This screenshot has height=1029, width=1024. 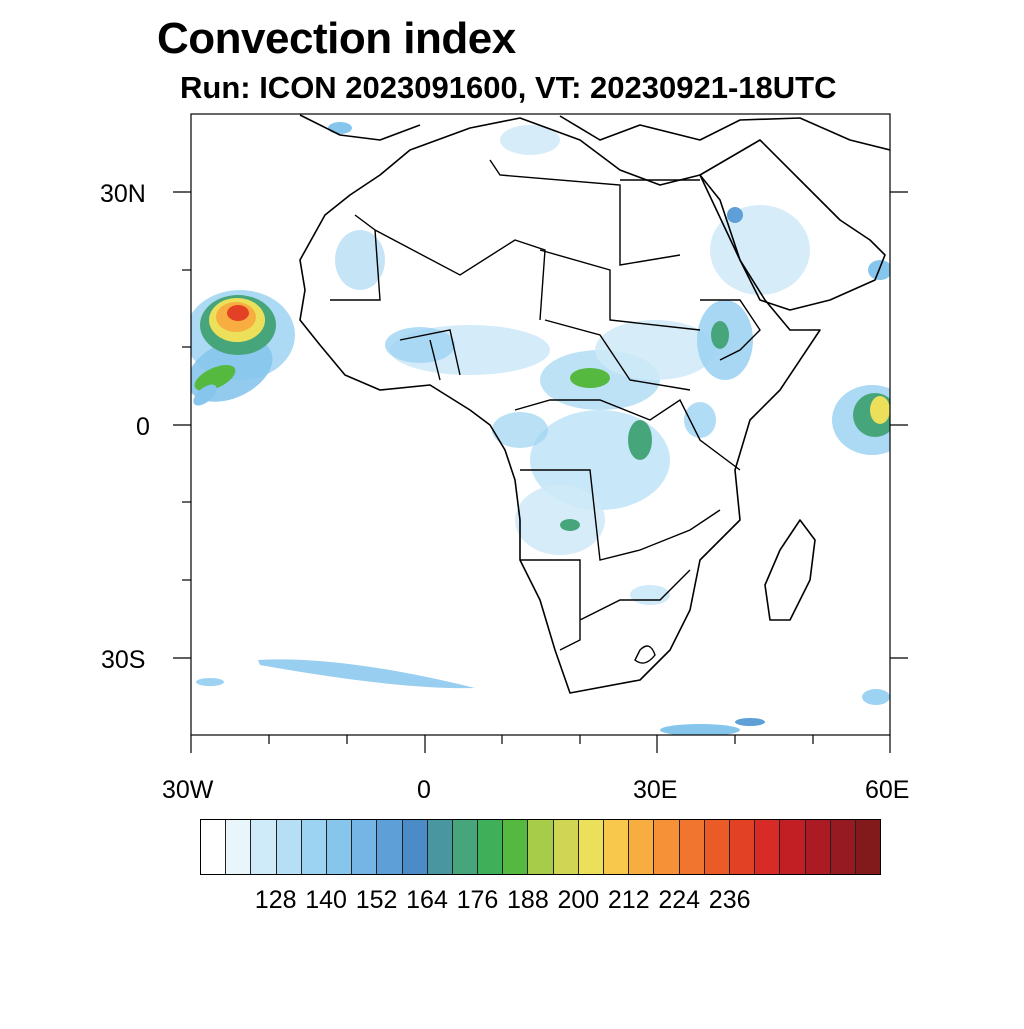 I want to click on x-tick-label-60e: 60E, so click(x=887, y=790).